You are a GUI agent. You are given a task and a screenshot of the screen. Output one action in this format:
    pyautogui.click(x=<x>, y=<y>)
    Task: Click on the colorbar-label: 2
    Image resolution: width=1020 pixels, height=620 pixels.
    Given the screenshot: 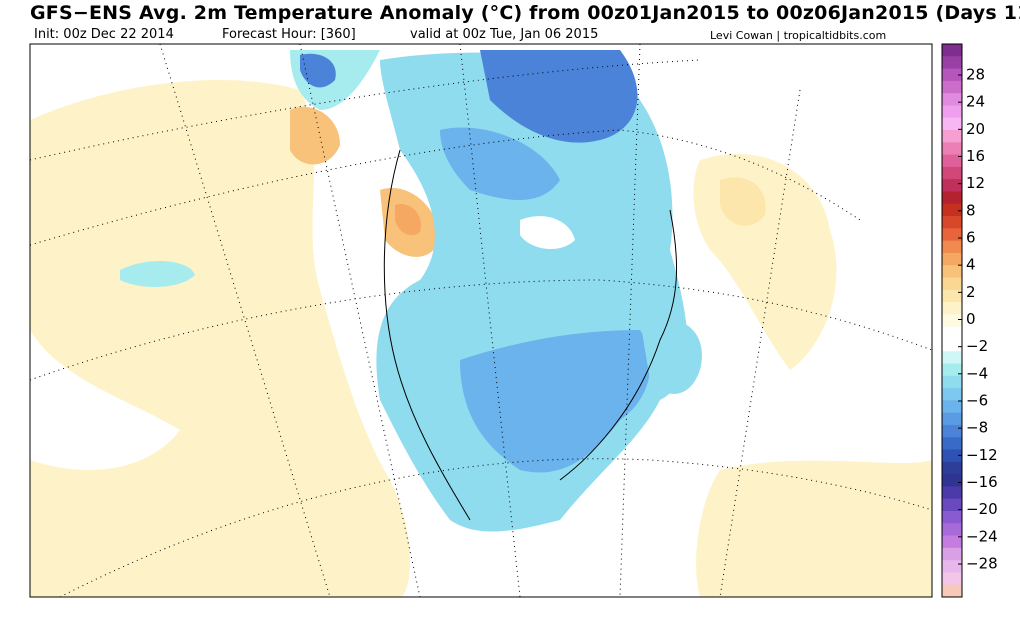 What is the action you would take?
    pyautogui.click(x=971, y=292)
    